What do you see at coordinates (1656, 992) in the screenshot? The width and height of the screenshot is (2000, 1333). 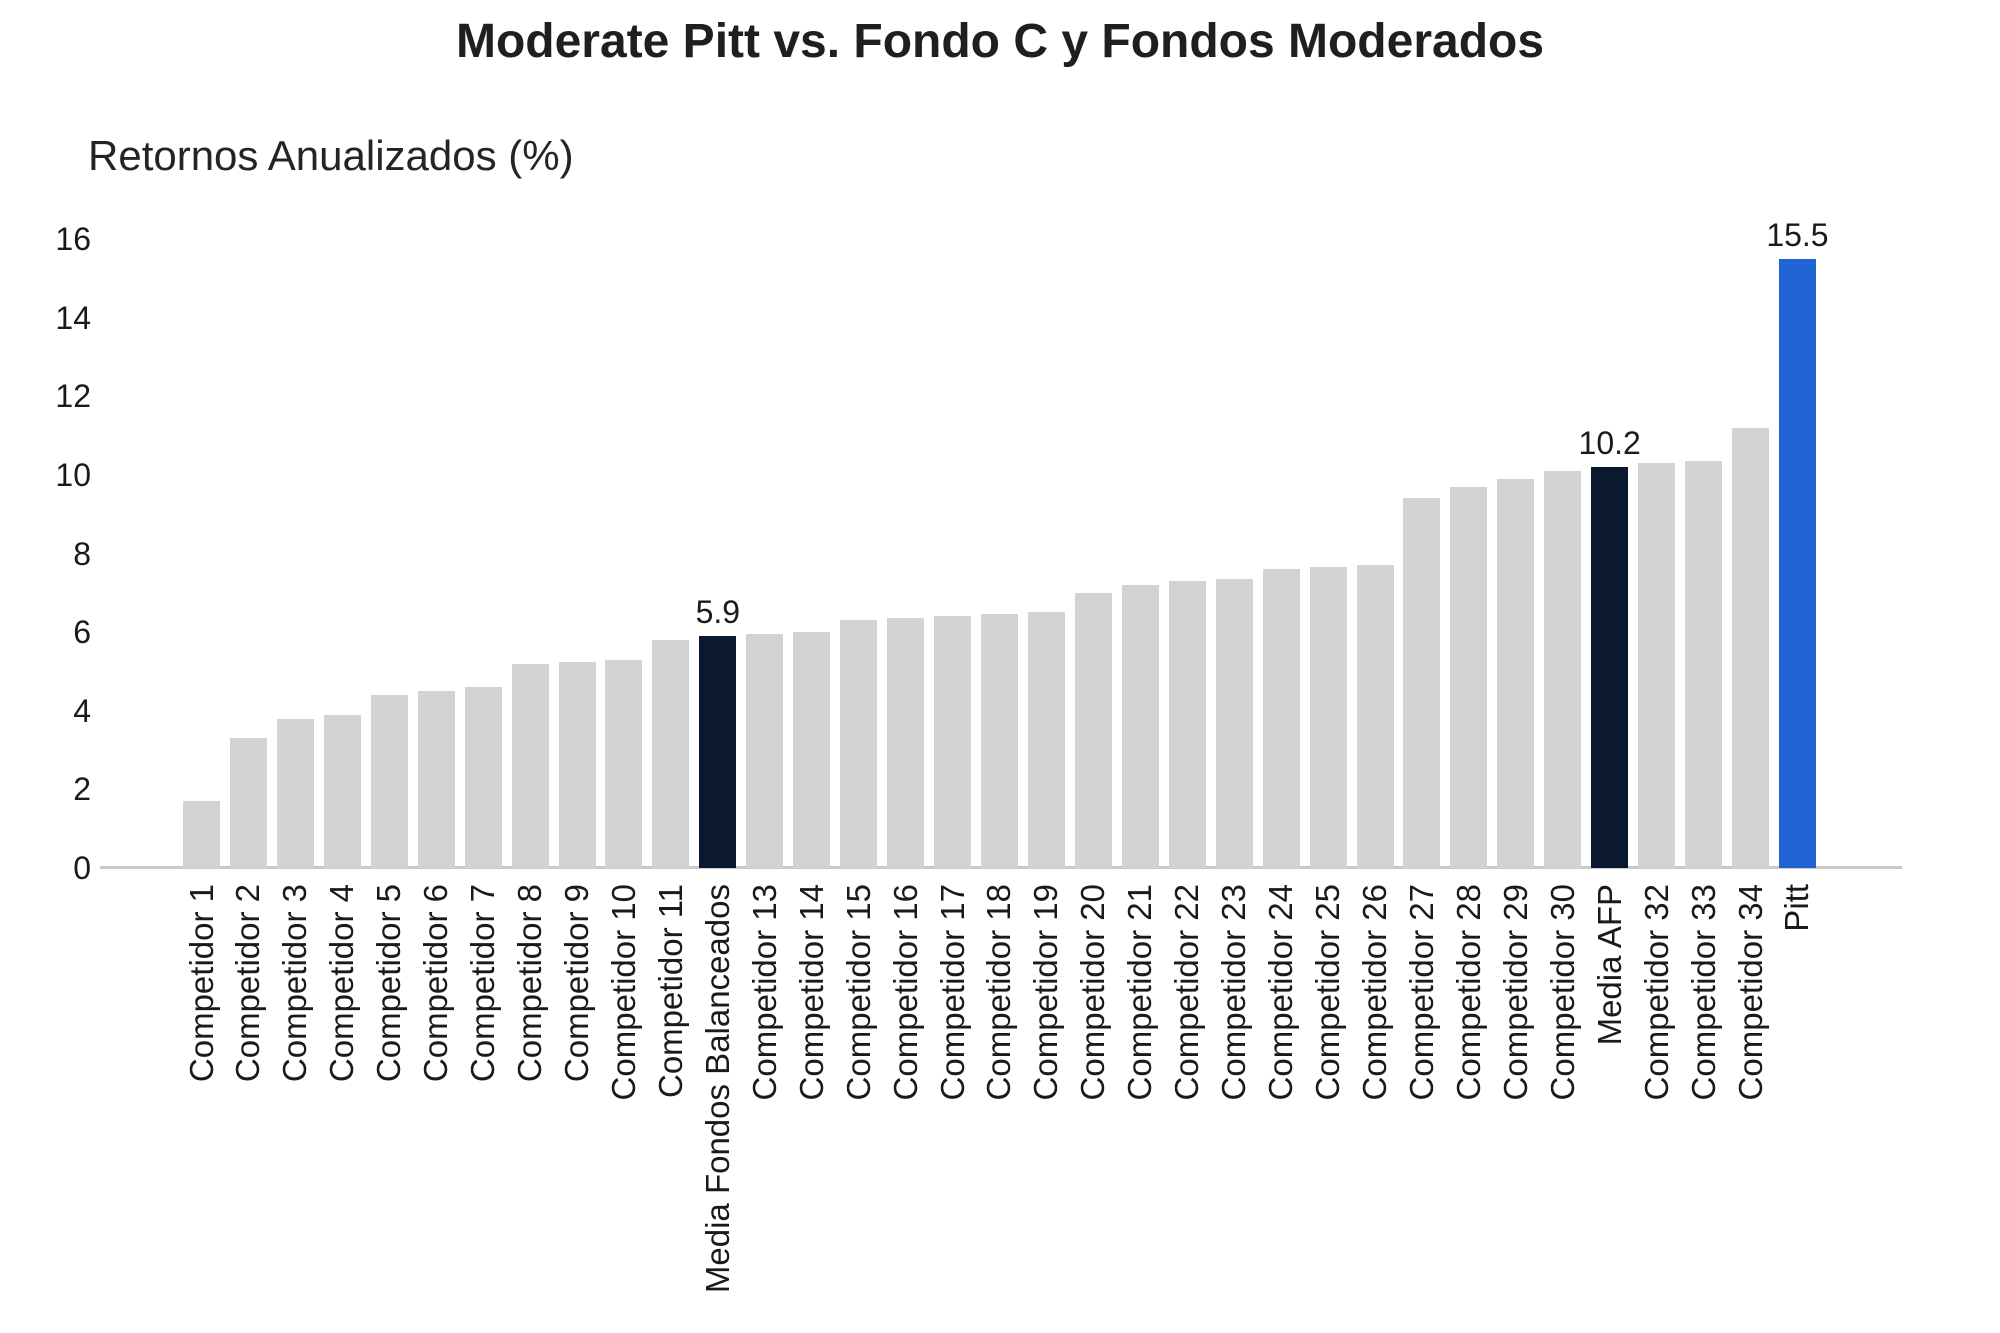 I see `x-category-label-competidor-32: Competidor 32` at bounding box center [1656, 992].